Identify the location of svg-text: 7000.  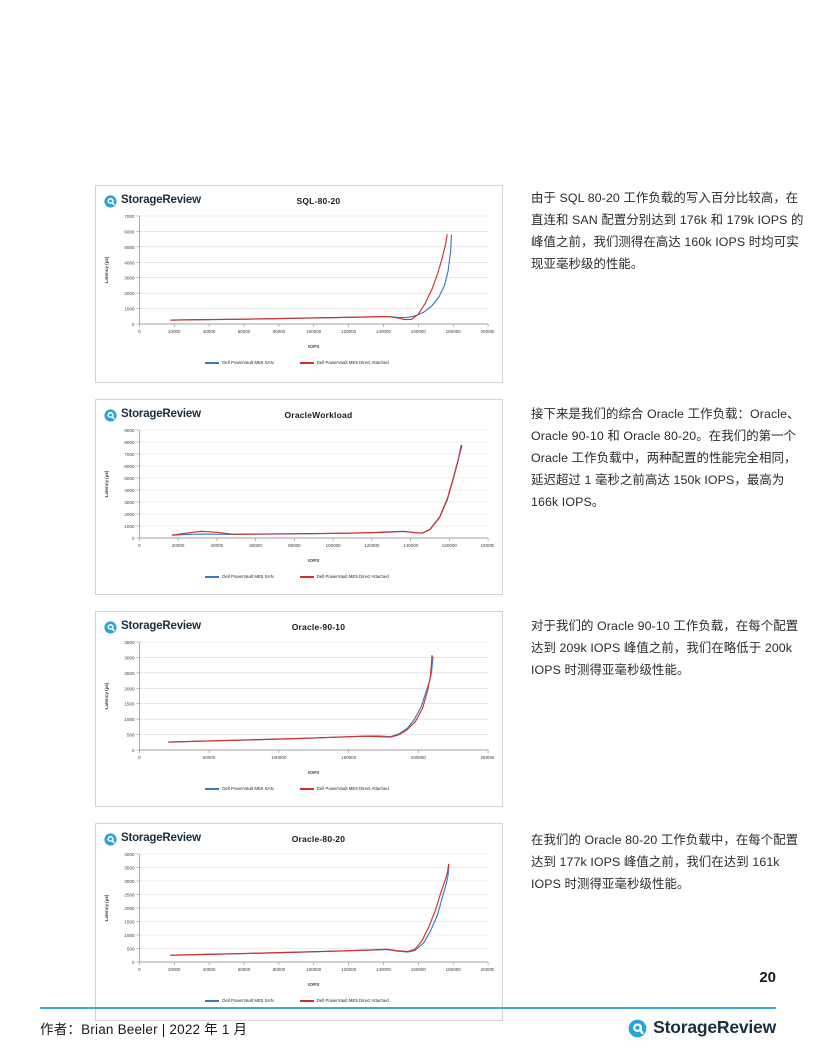
(129, 454).